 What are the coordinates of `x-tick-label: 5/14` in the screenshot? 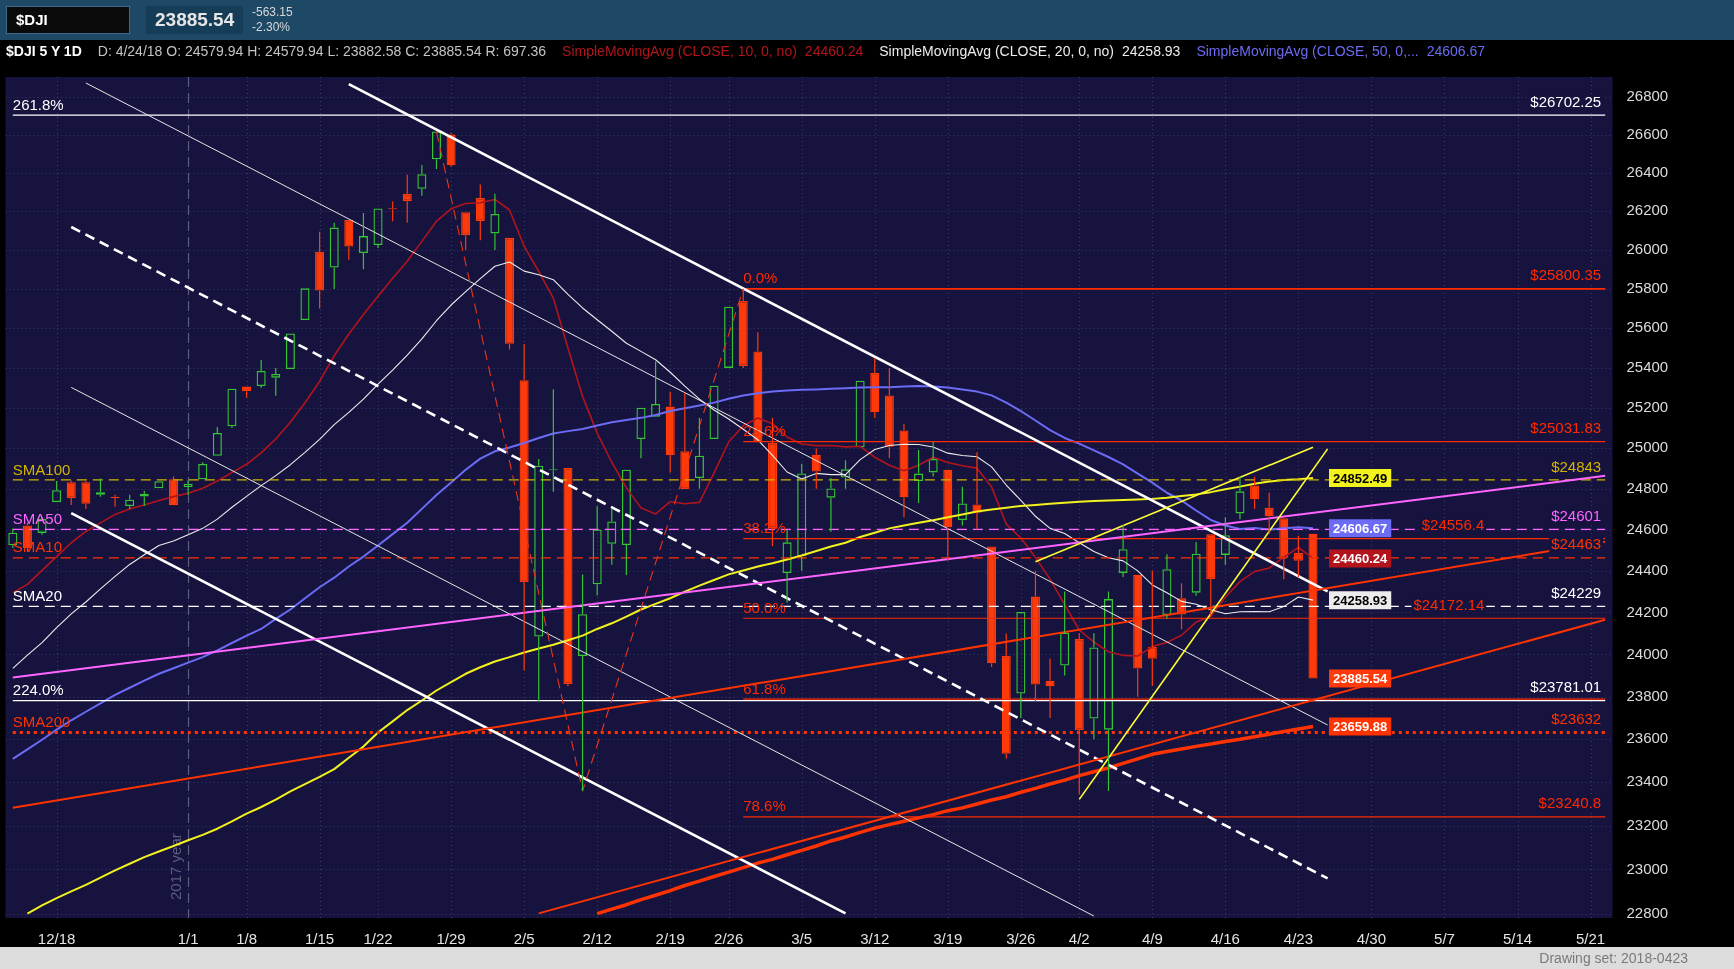 It's located at (1517, 939).